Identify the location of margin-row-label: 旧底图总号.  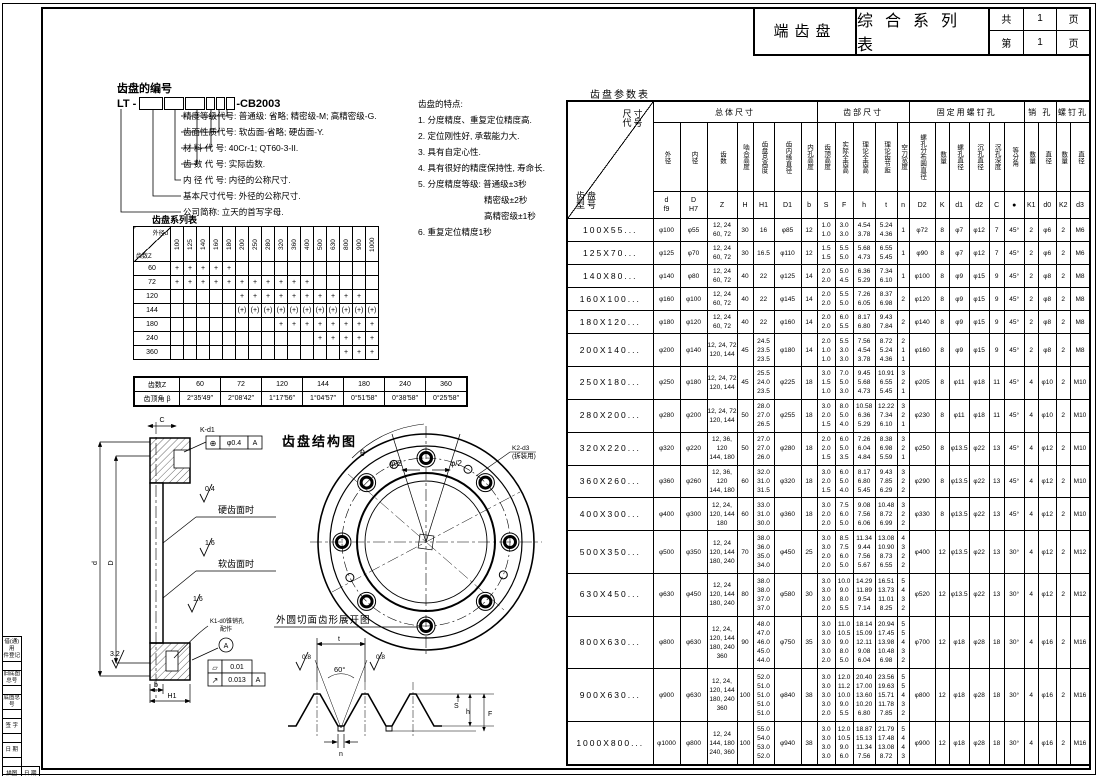
(12, 678).